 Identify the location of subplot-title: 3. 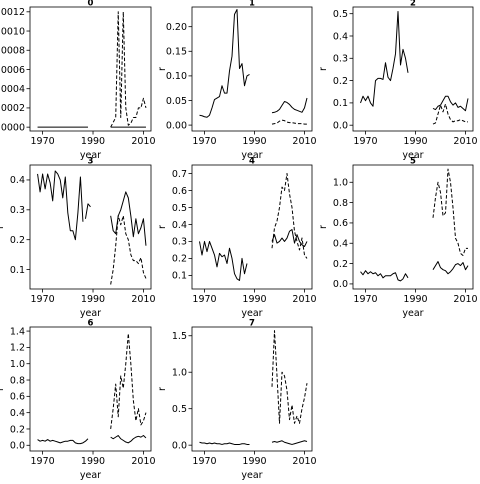
(91, 162).